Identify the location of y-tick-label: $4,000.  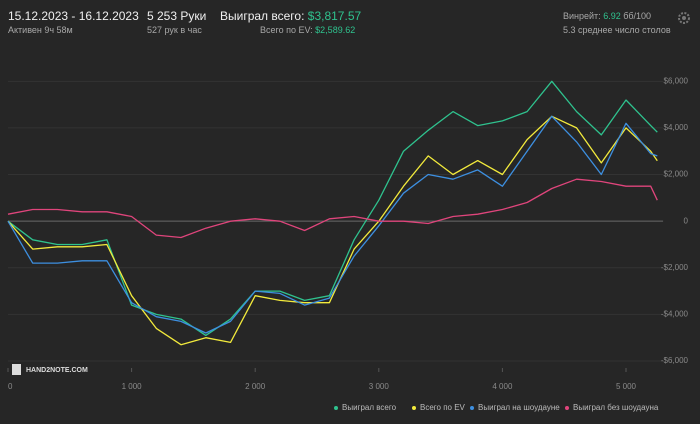
(676, 127).